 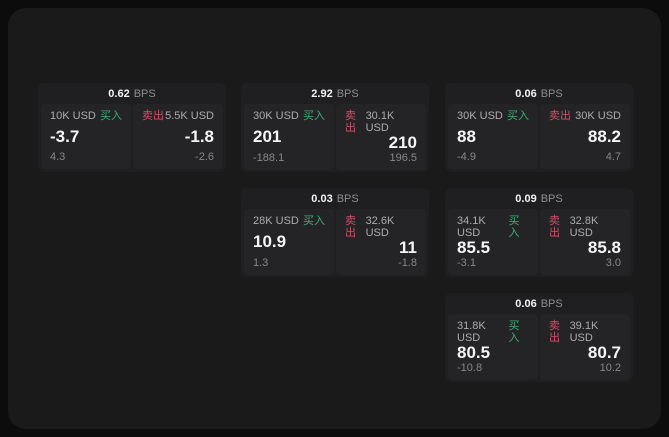 I want to click on buy-price: 201, so click(x=267, y=136).